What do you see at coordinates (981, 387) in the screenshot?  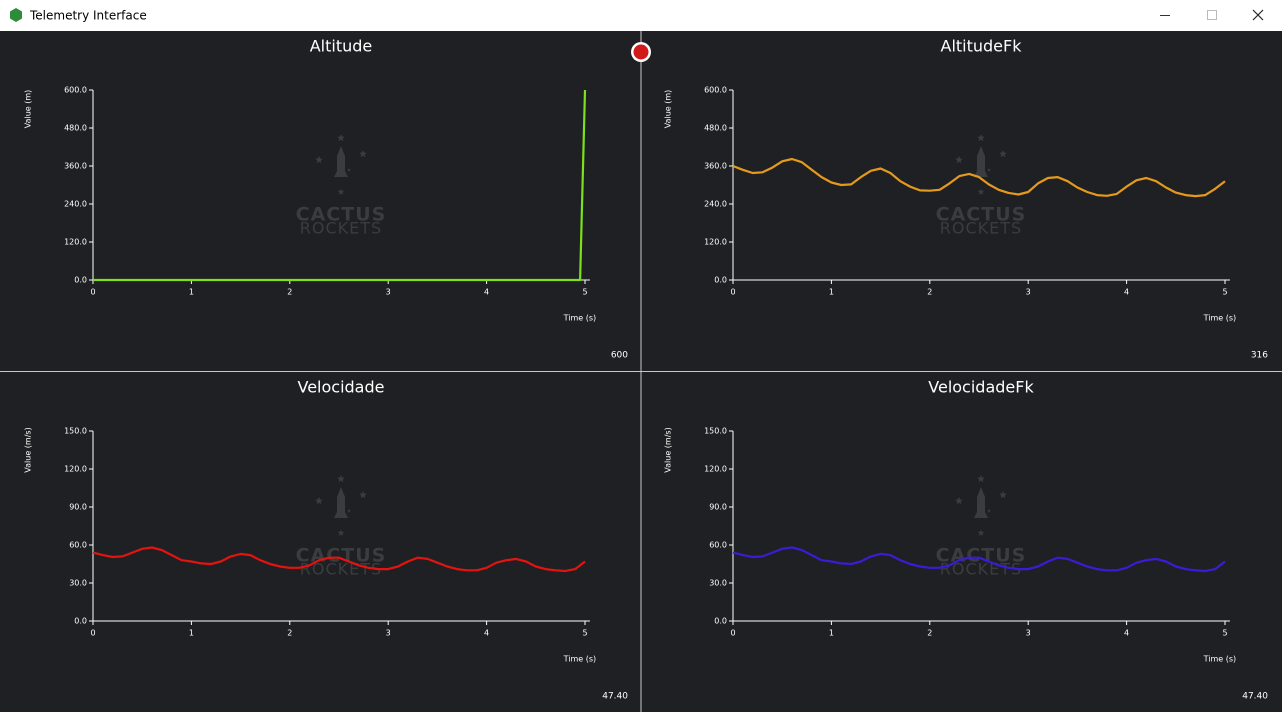 I see `chart-title: VelocidadeFk` at bounding box center [981, 387].